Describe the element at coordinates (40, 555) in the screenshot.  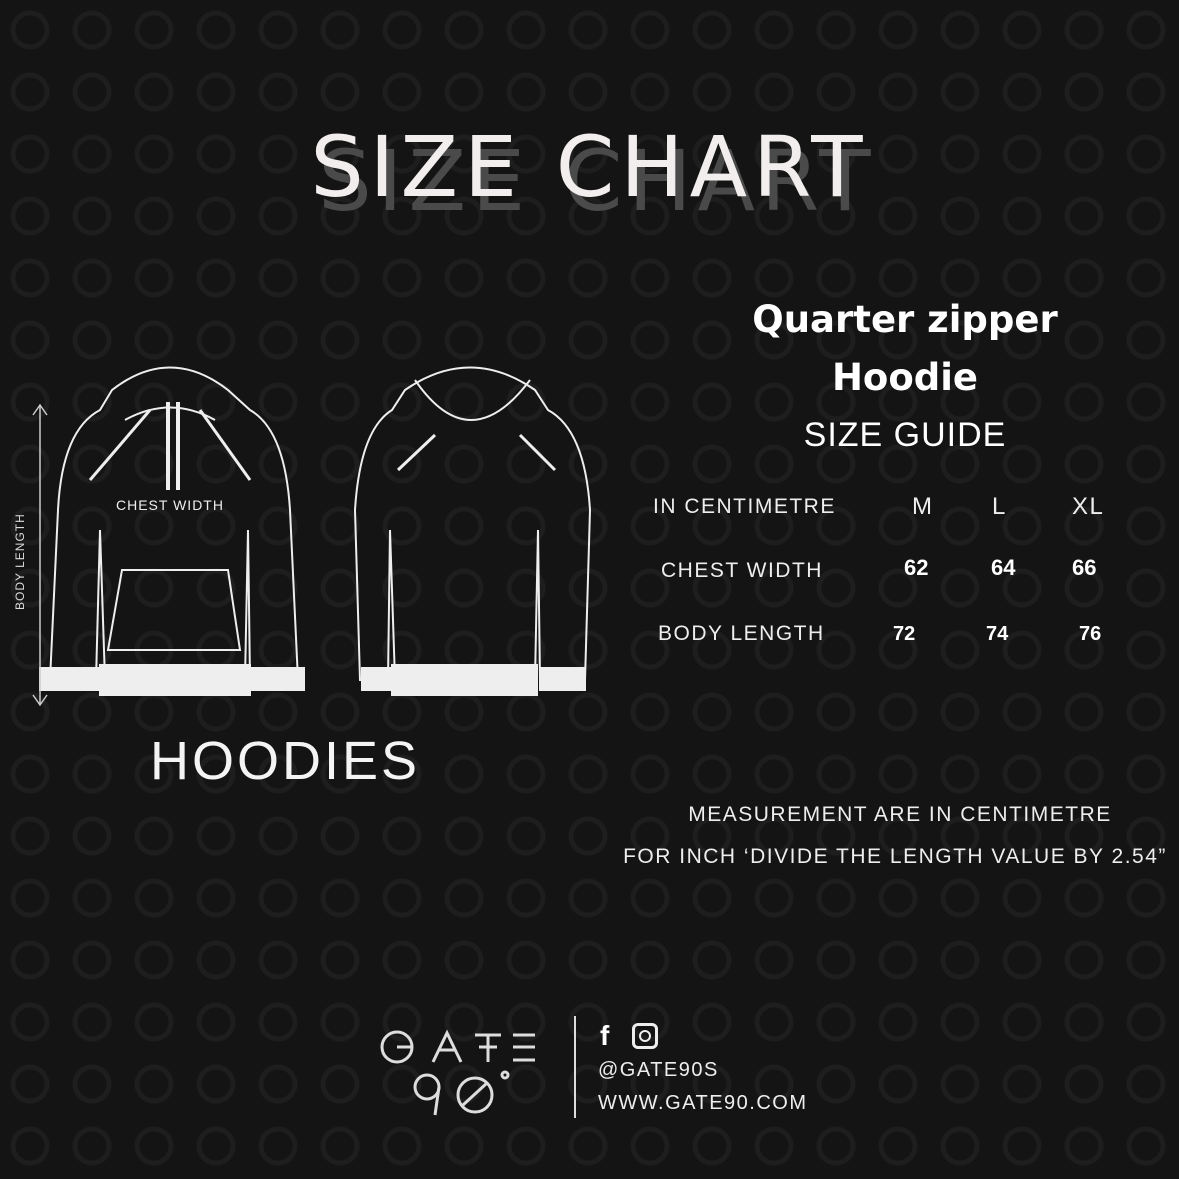
I see `body-length-arrow` at that location.